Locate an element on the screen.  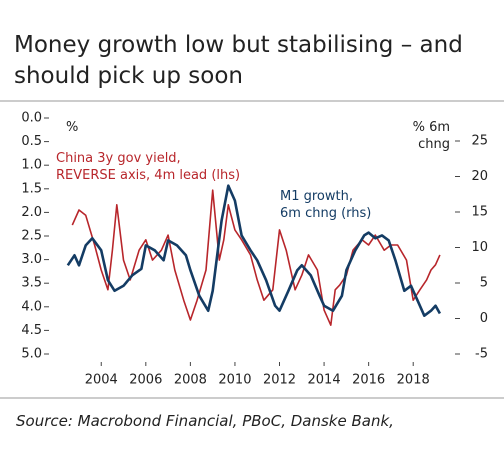
y-tick-label: 5.0 is located at coordinates (31, 354).